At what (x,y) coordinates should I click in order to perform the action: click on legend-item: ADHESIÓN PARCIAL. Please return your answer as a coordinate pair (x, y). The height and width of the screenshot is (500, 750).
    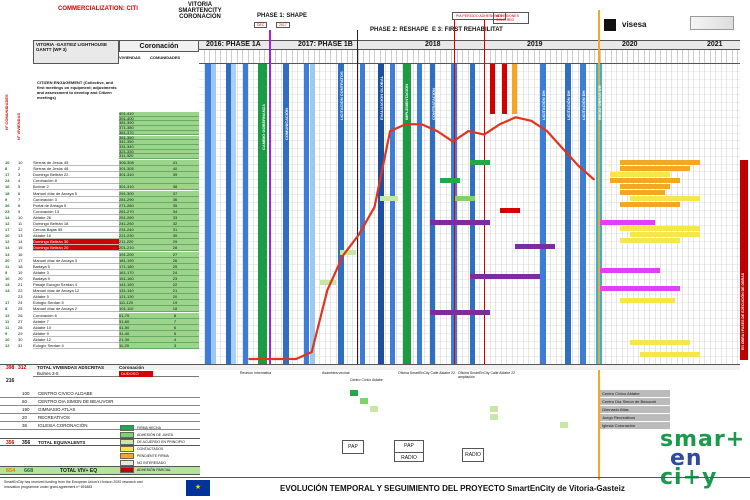
    Looking at the image, I should click on (165, 469).